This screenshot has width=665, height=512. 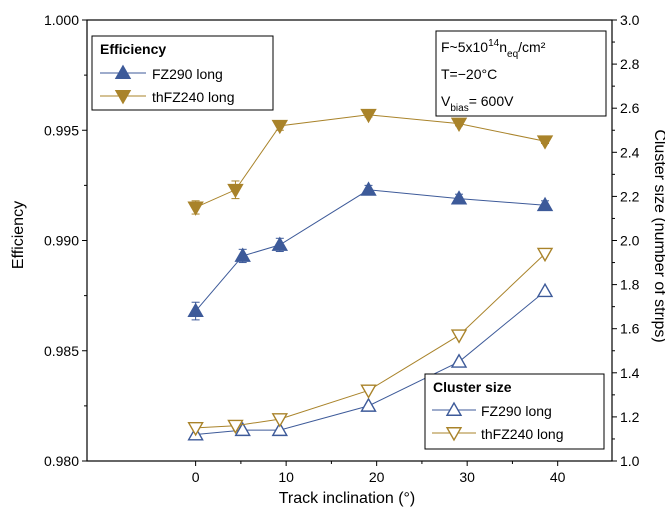 I want to click on legend-cluster-thfz240-marker, so click(x=454, y=434).